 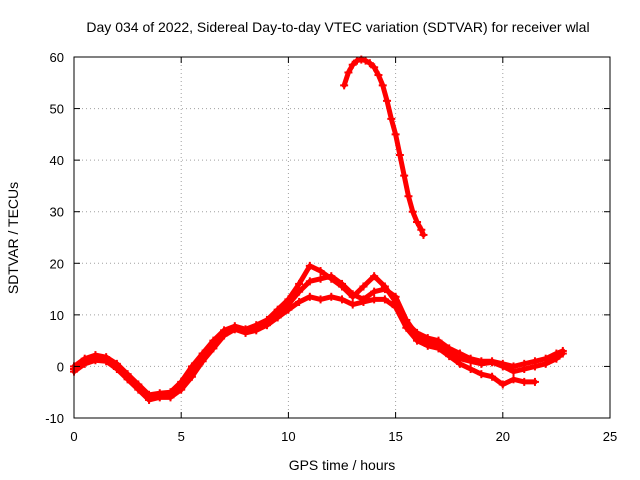 I want to click on x-axis-label: GPS time / hours, so click(x=342, y=465).